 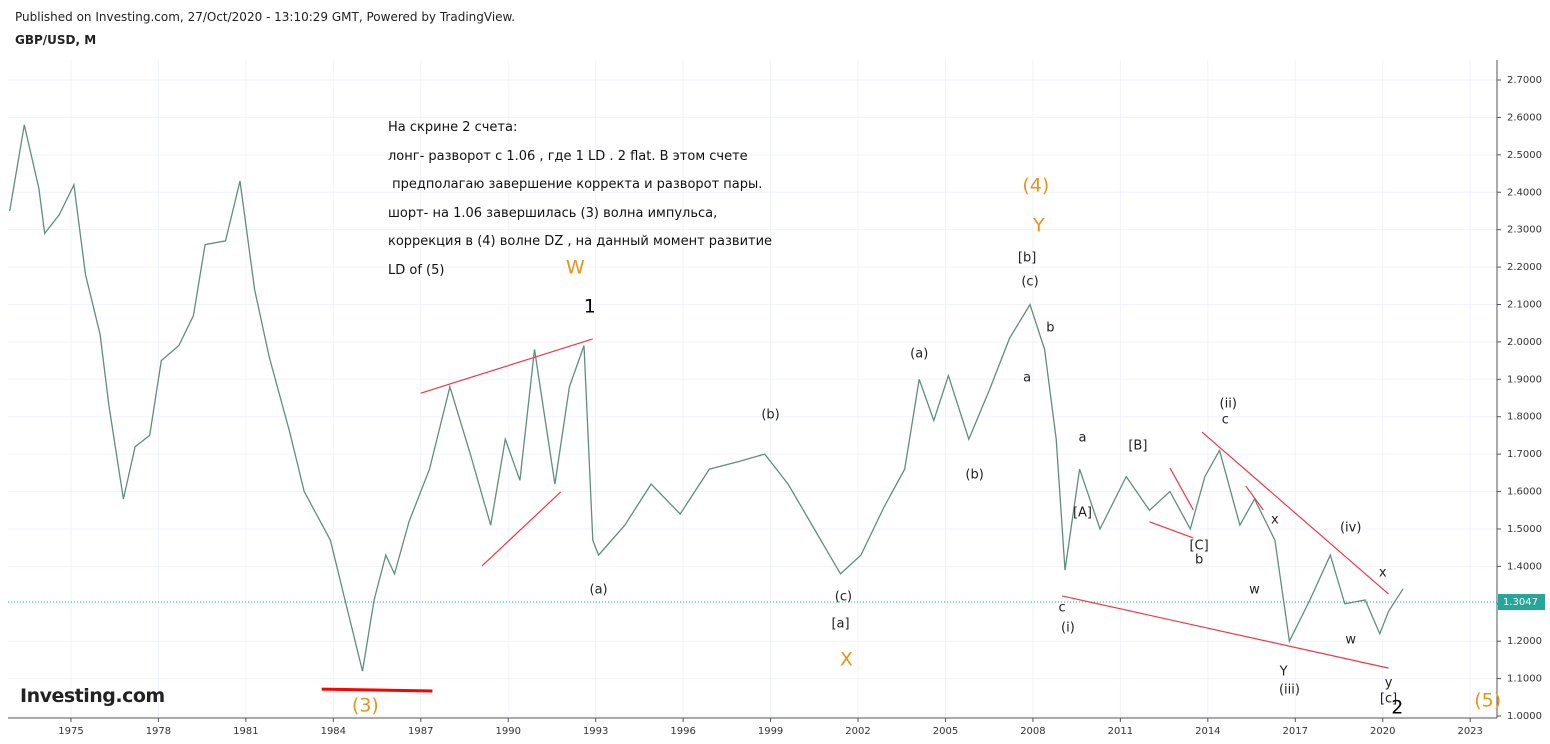 I want to click on x-tick-label: 2002, so click(x=857, y=731).